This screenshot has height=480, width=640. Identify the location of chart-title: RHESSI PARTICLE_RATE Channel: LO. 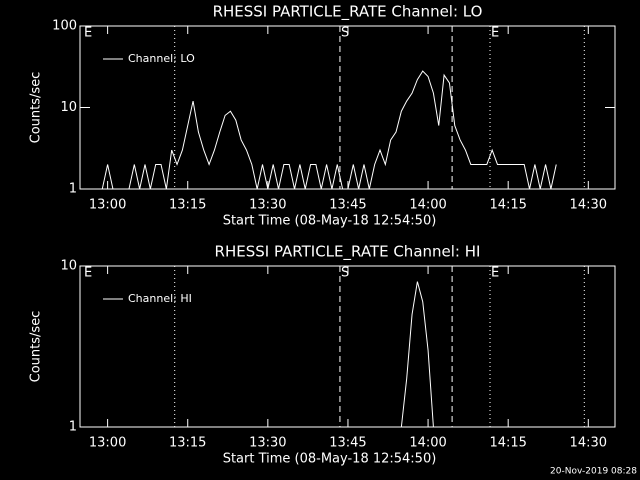
(348, 12).